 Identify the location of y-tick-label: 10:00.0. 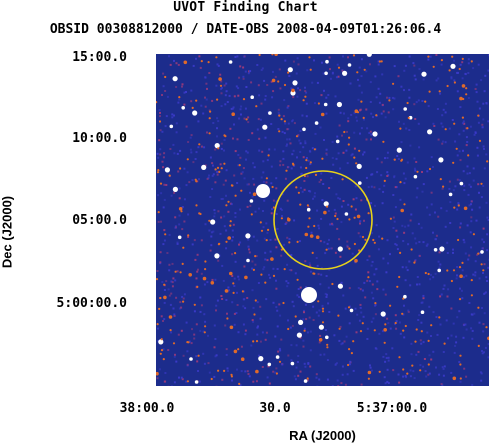
(99, 138).